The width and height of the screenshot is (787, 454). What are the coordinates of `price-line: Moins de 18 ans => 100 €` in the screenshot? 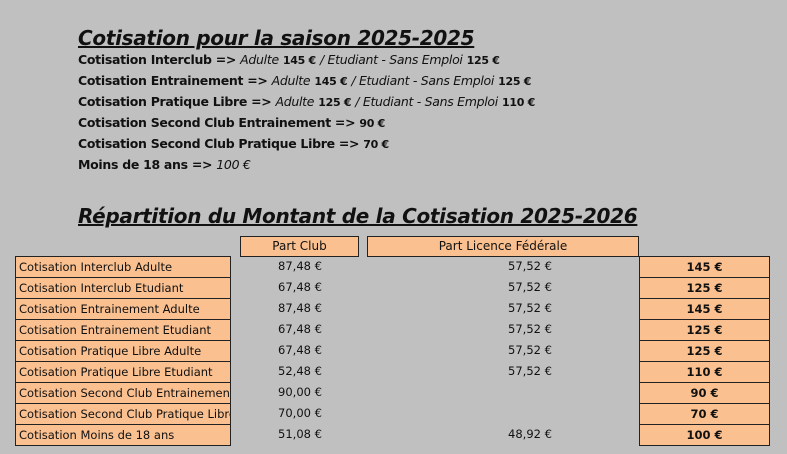 It's located at (164, 164).